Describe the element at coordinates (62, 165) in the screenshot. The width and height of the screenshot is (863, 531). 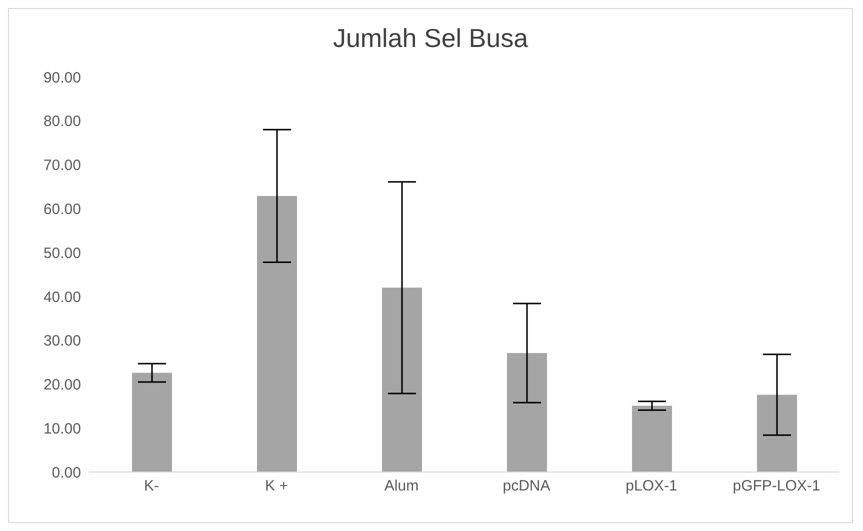
I see `y-tick-label: 70.00` at that location.